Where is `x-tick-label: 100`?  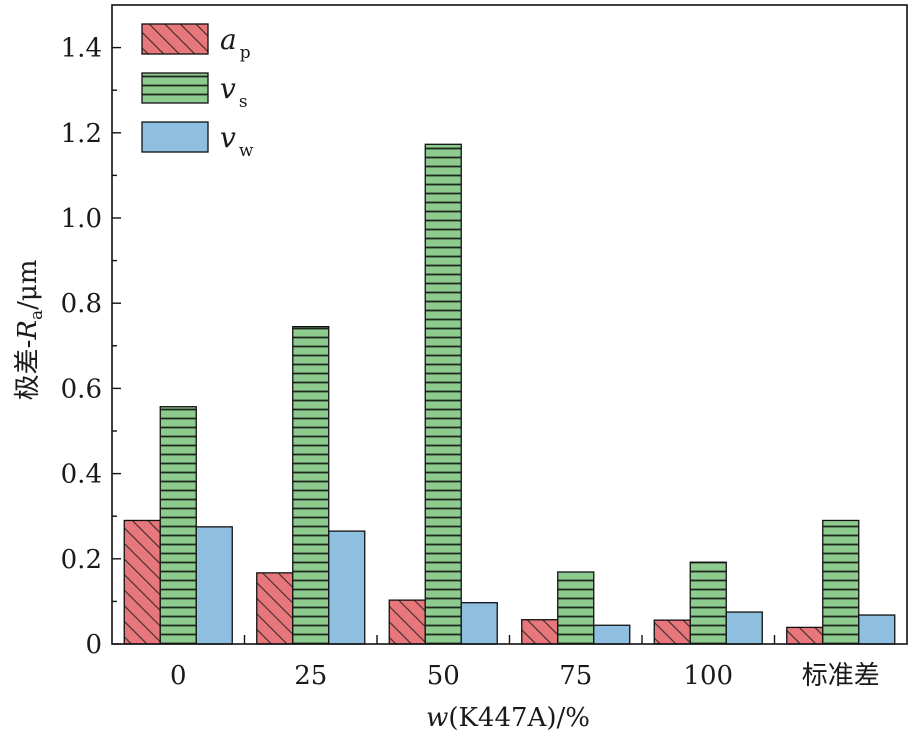
x-tick-label: 100 is located at coordinates (708, 676).